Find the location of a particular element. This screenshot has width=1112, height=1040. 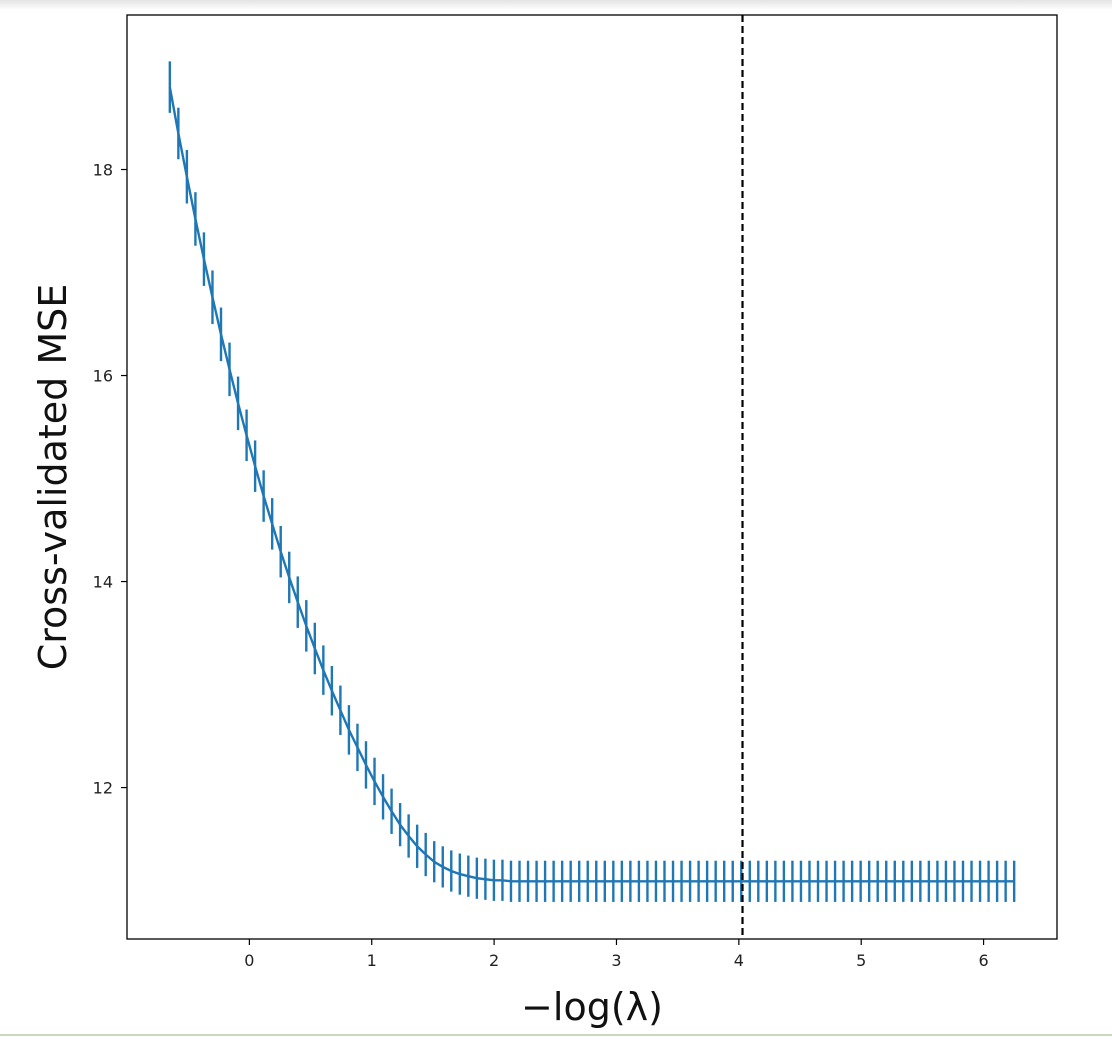

y-tick-label: 16 is located at coordinates (103, 376).